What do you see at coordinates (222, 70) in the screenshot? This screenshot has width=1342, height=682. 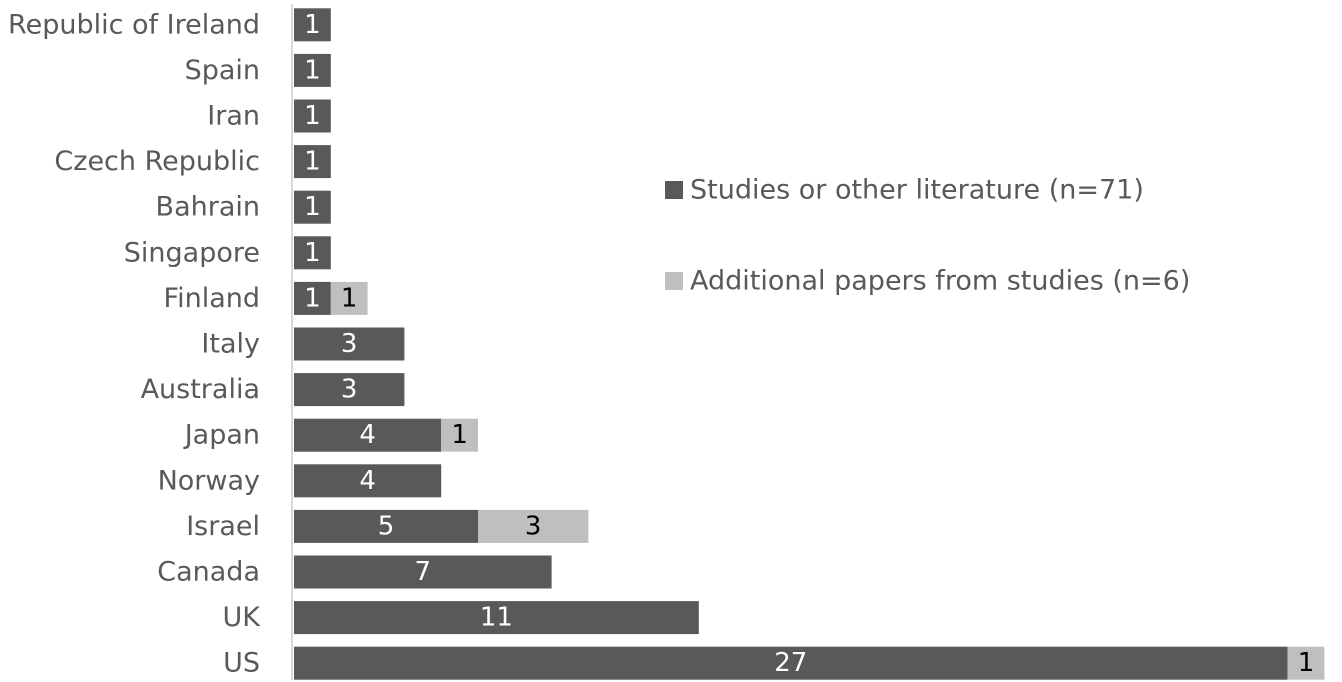 I see `category-label-spain: Spain` at bounding box center [222, 70].